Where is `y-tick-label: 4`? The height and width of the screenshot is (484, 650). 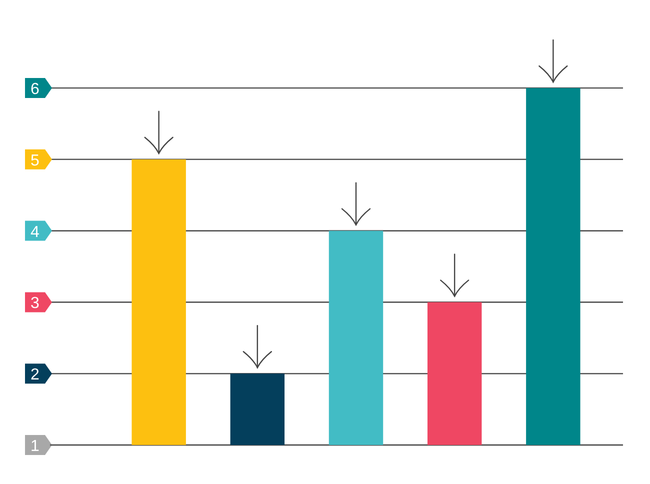
y-tick-label: 4 is located at coordinates (35, 232).